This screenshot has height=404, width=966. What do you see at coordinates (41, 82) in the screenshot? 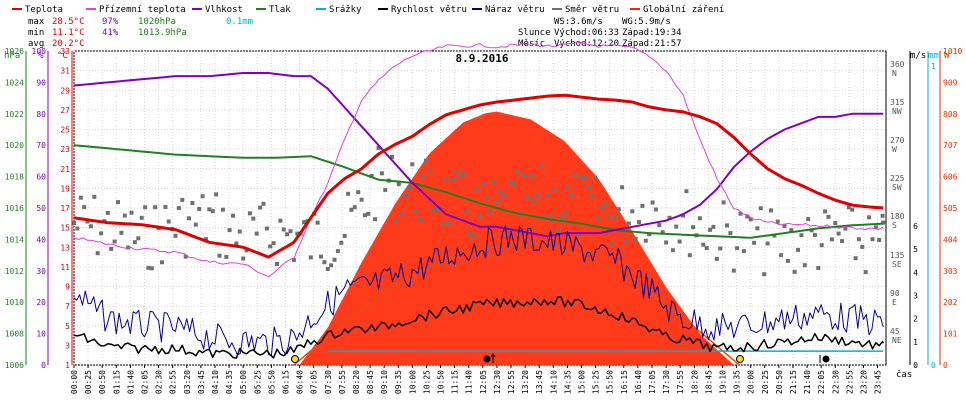
I see `humidity-tick-label: 90` at bounding box center [41, 82].